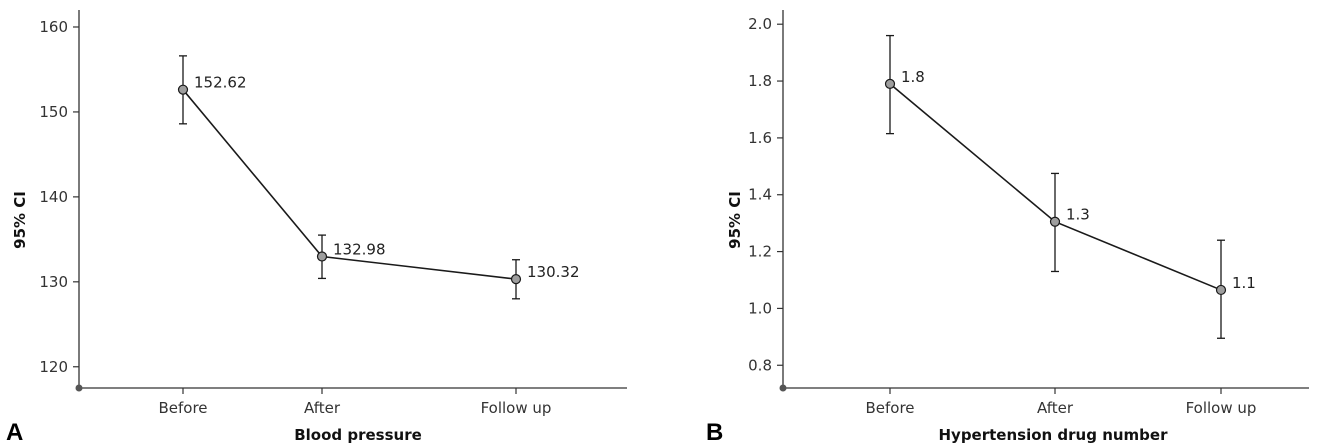 This screenshot has width=1323, height=445. What do you see at coordinates (760, 365) in the screenshot?
I see `y-tick-label: 0.8` at bounding box center [760, 365].